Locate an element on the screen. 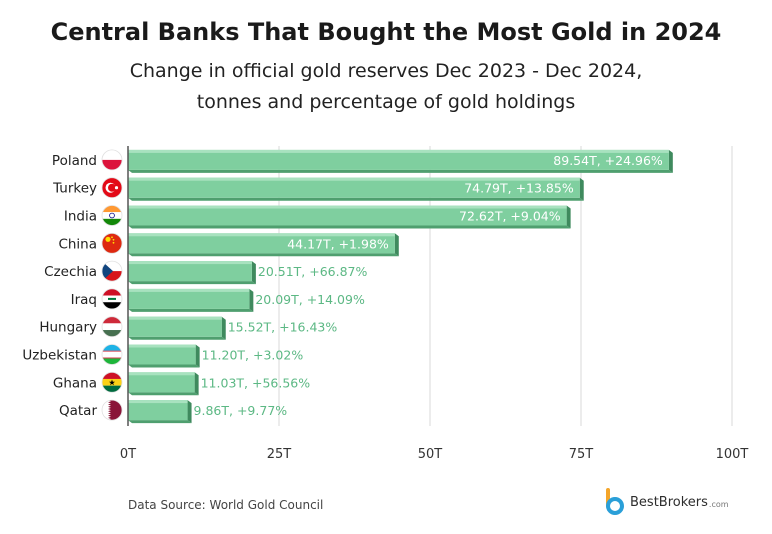 This screenshot has height=534, width=772. category-label: Hungary is located at coordinates (68, 328).